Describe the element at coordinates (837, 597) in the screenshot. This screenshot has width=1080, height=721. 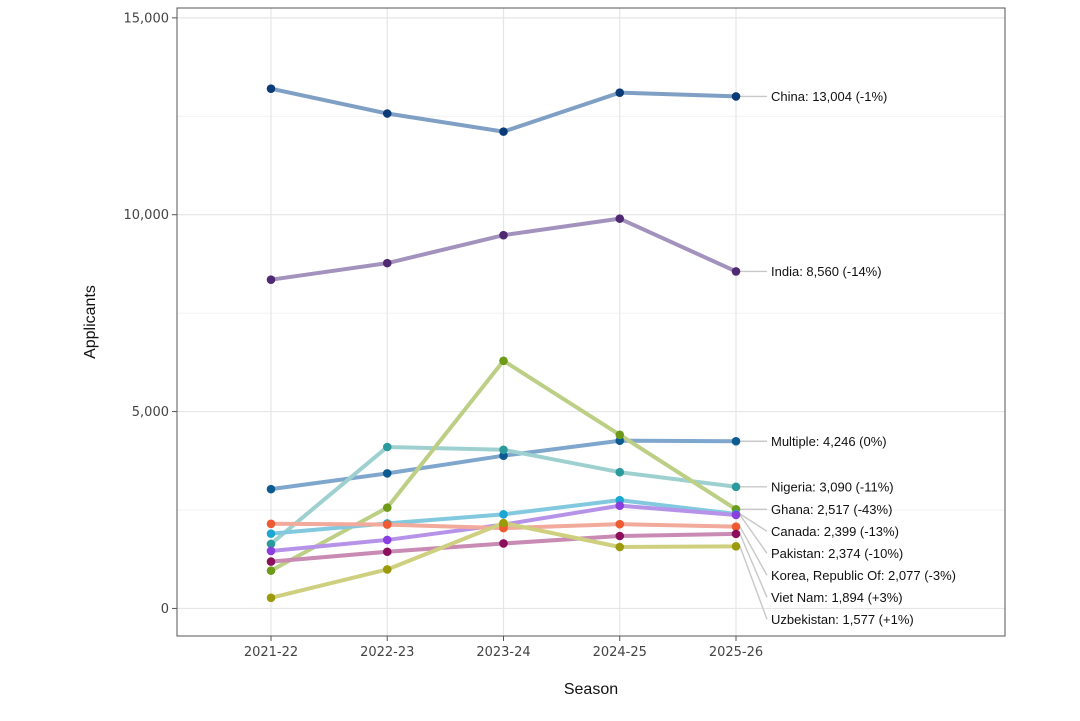
I see `series-end-label: Viet Nam: 1,894 (+3%)` at that location.